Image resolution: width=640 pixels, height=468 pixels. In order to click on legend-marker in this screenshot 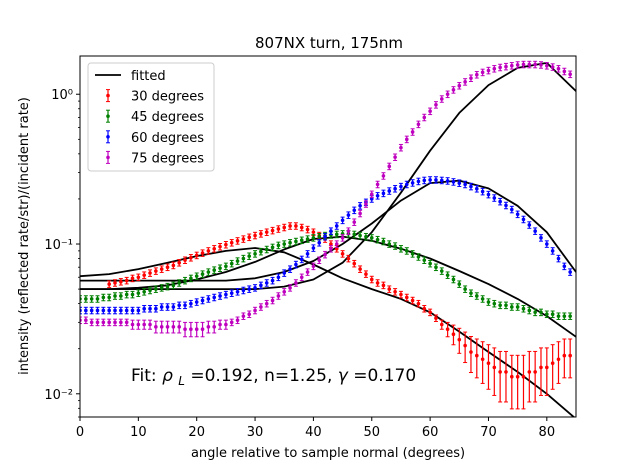, I will do `click(108, 95)`.